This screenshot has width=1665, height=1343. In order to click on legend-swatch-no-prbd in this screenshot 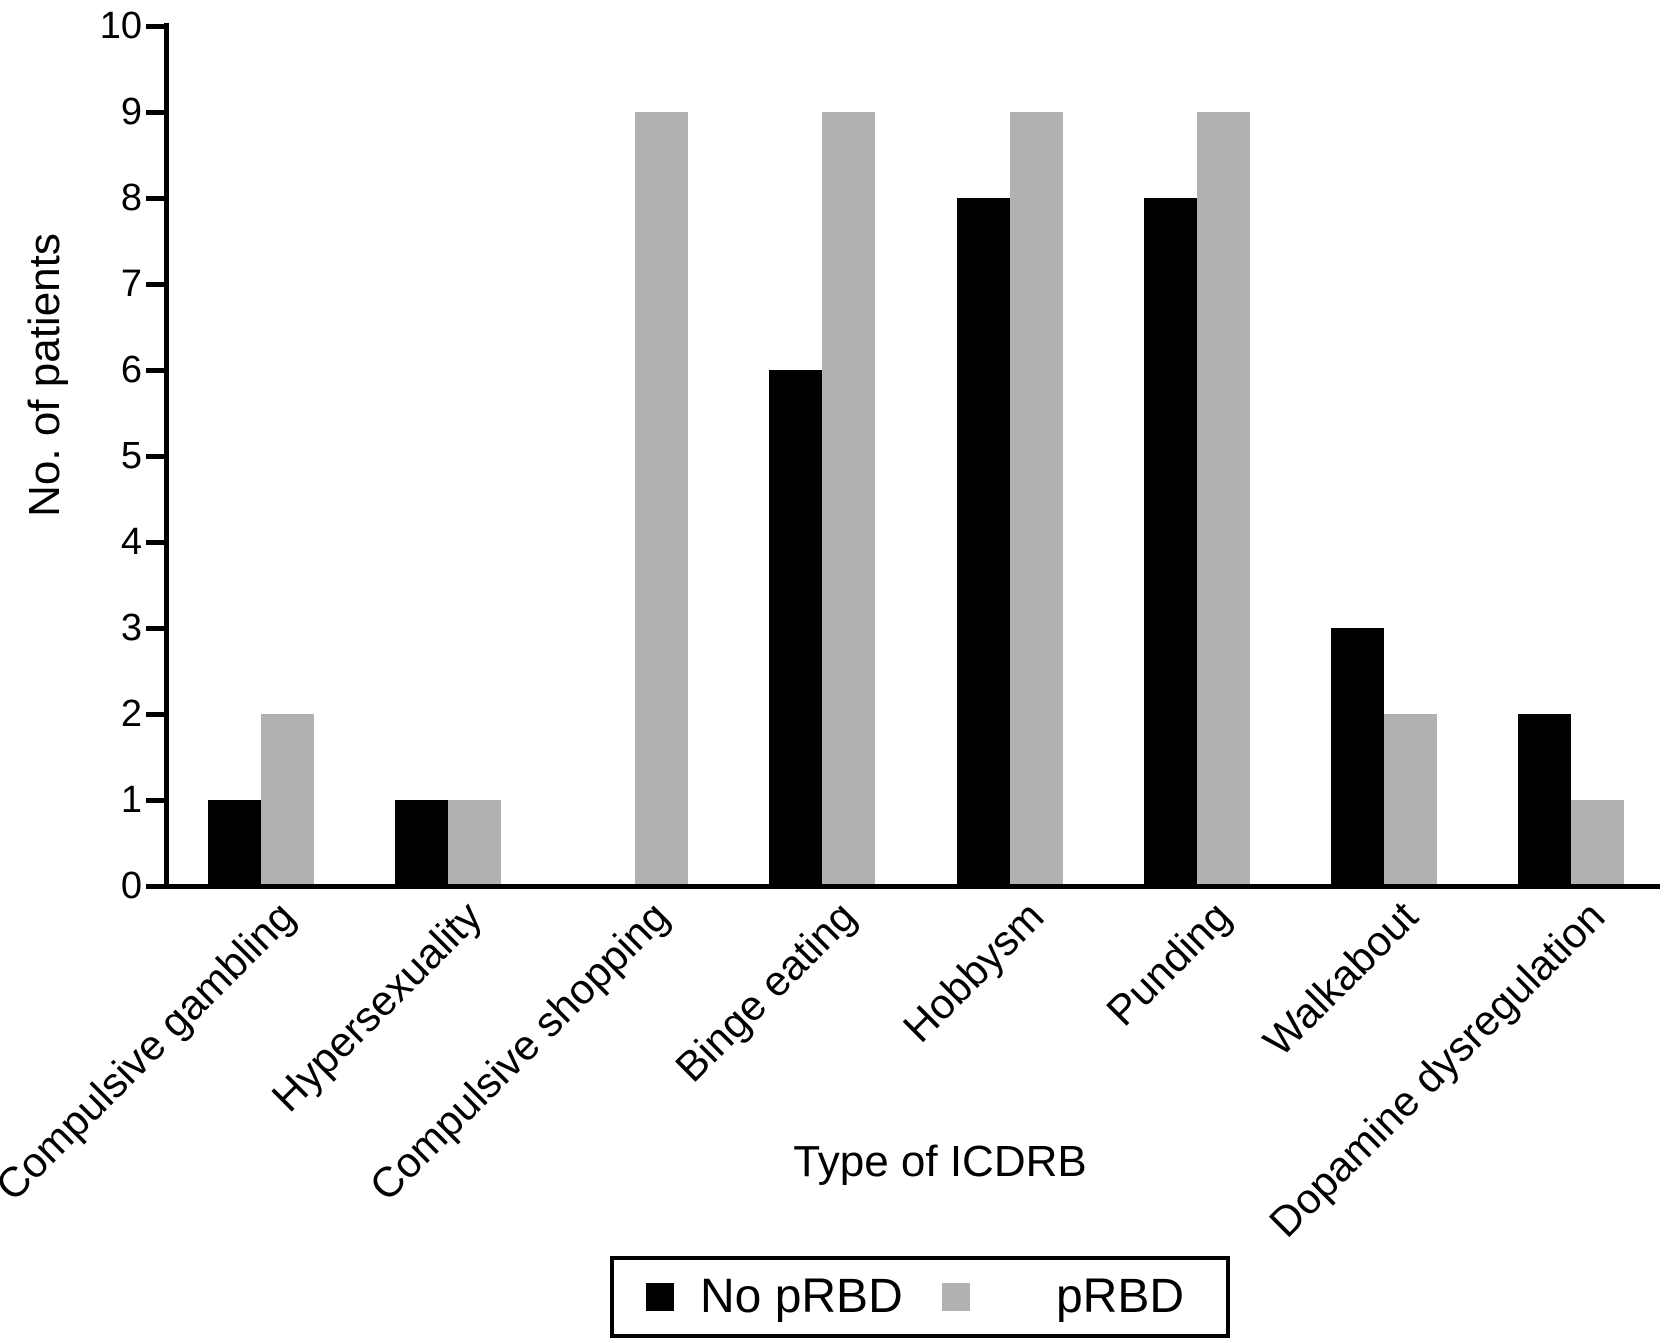, I will do `click(660, 1297)`.